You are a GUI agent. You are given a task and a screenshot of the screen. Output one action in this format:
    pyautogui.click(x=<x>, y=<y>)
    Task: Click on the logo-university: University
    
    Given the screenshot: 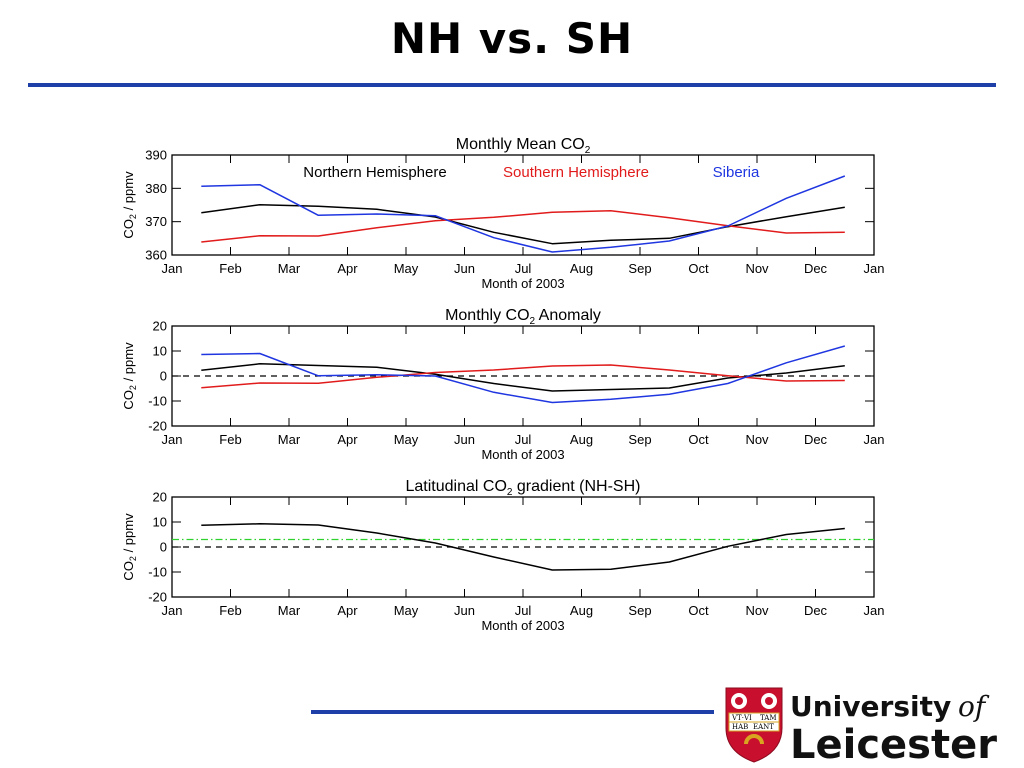 What is the action you would take?
    pyautogui.click(x=870, y=706)
    